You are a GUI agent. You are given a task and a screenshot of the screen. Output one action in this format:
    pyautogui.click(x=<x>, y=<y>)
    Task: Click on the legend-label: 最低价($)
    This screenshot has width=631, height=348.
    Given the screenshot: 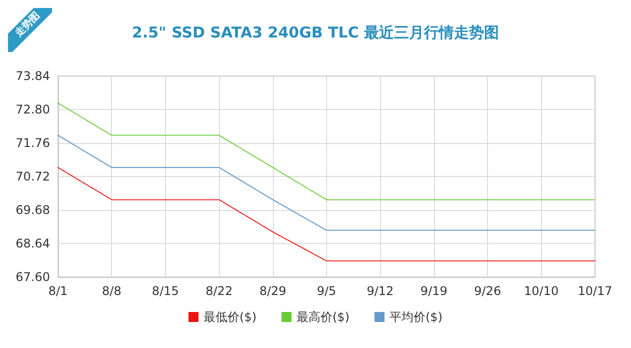 What is the action you would take?
    pyautogui.click(x=230, y=317)
    